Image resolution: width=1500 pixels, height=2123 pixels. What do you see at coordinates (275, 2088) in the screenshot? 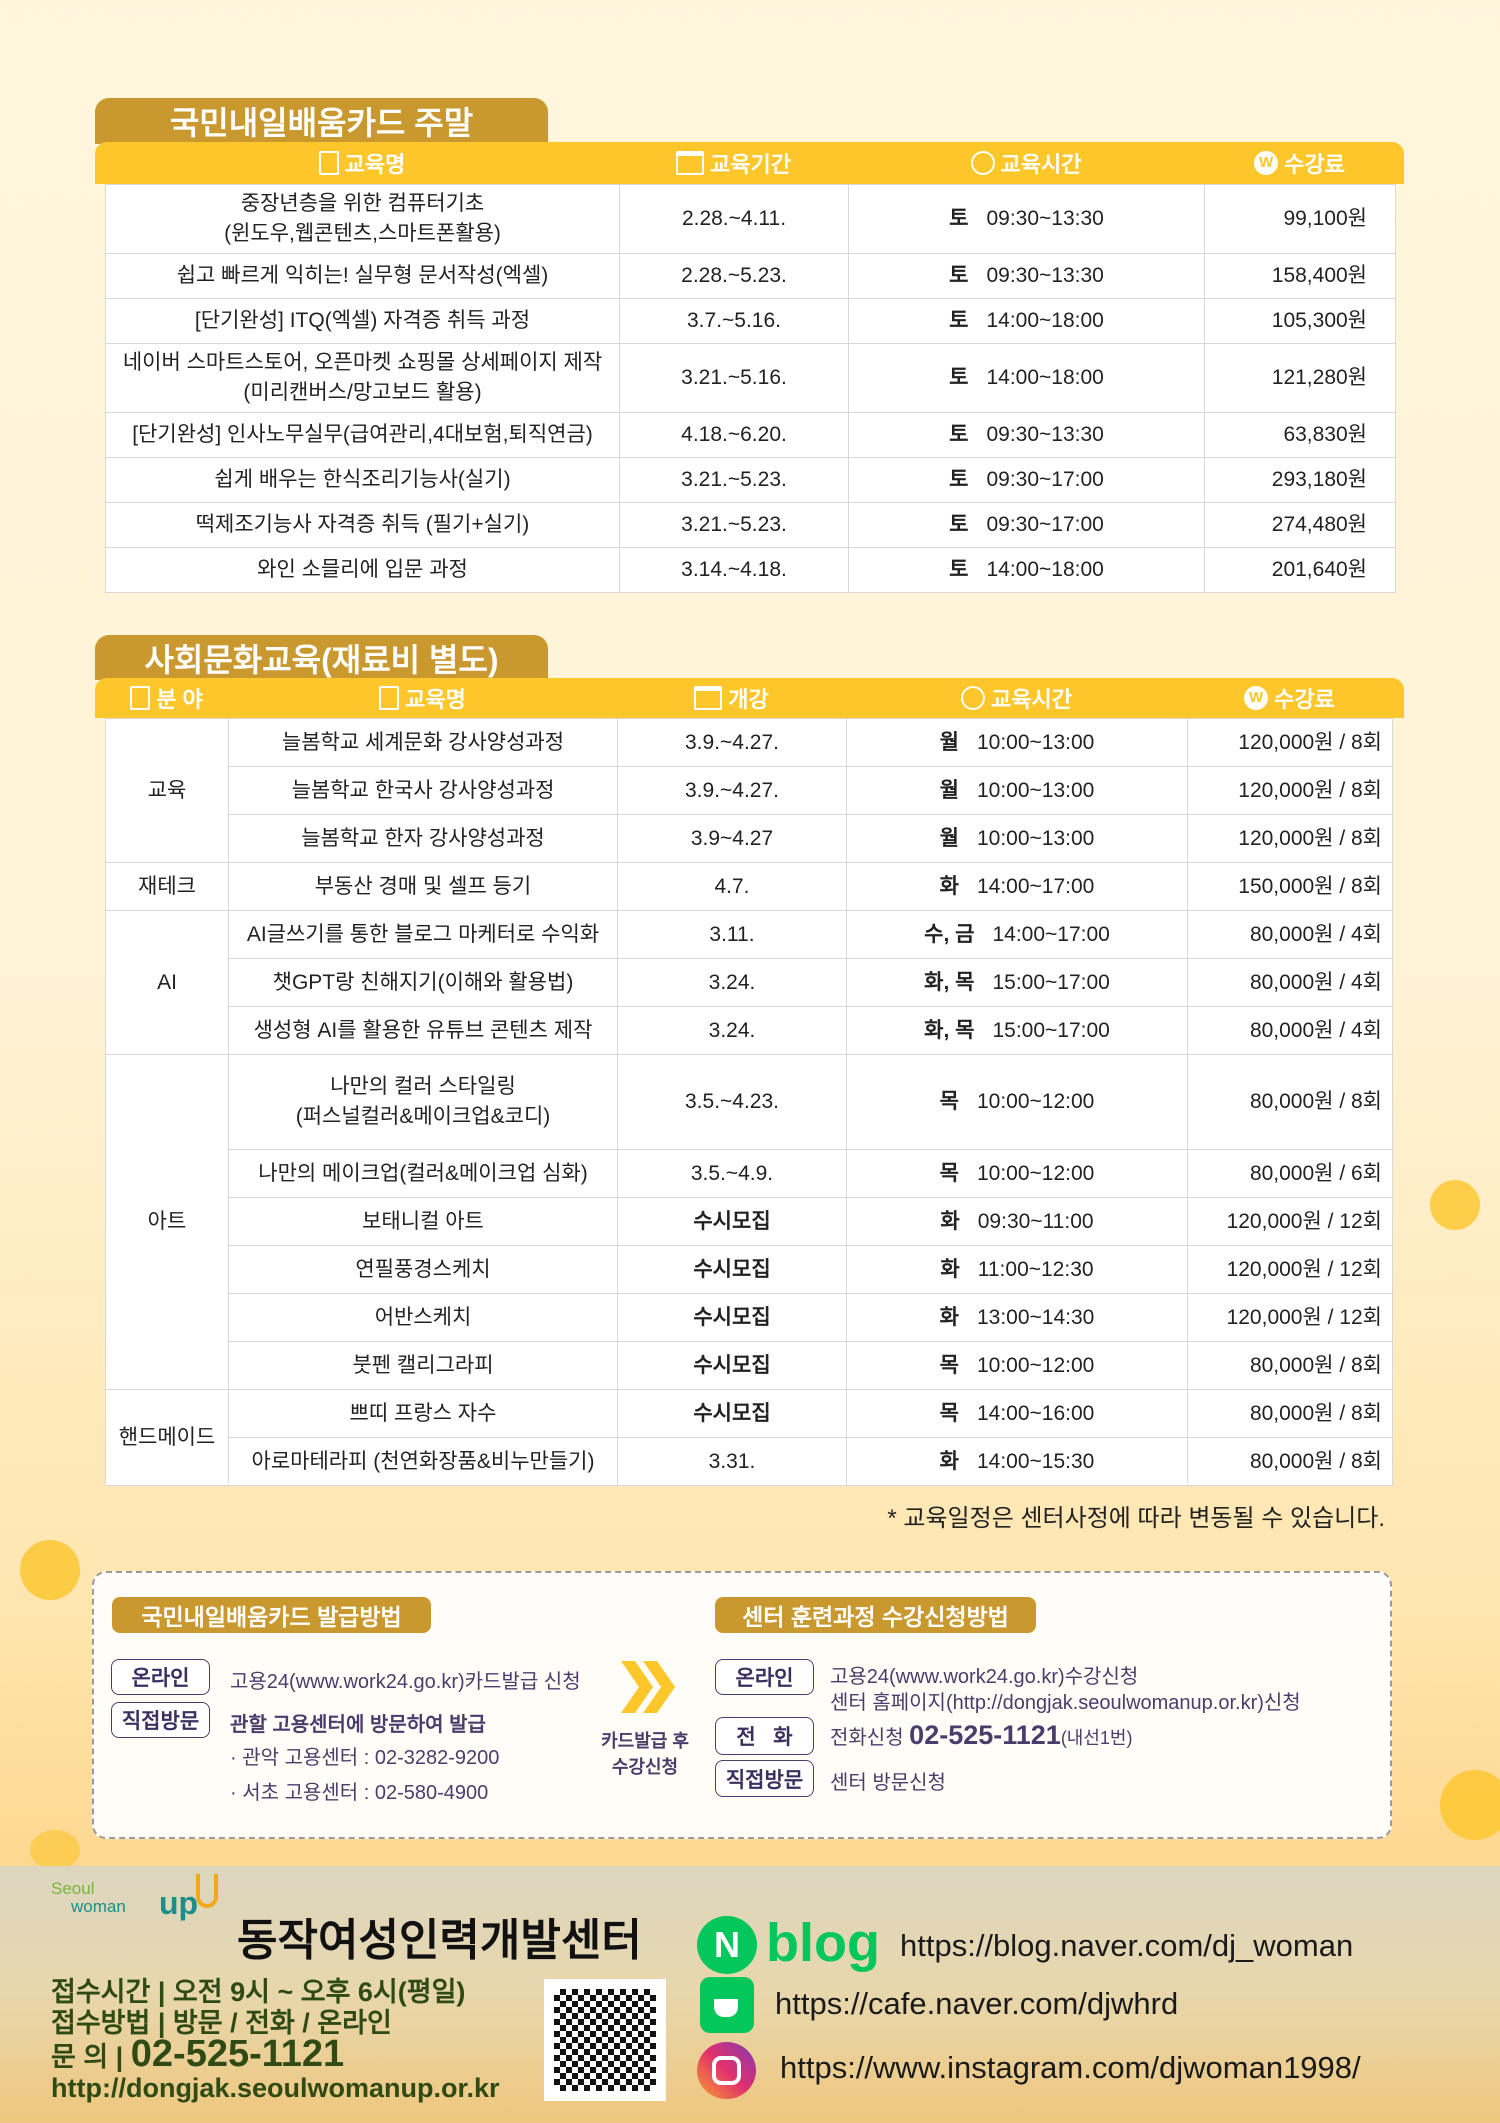
I see `website-link: http://dongjak.seoulwomanup.or.kr` at bounding box center [275, 2088].